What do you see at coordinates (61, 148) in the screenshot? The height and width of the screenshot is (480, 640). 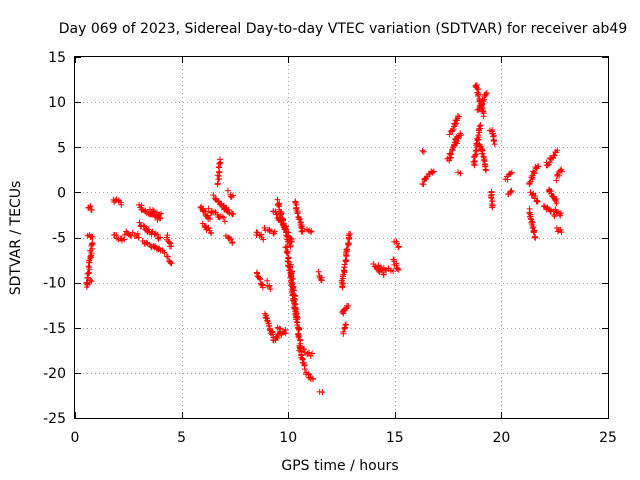 I see `y-tick-label: 5` at bounding box center [61, 148].